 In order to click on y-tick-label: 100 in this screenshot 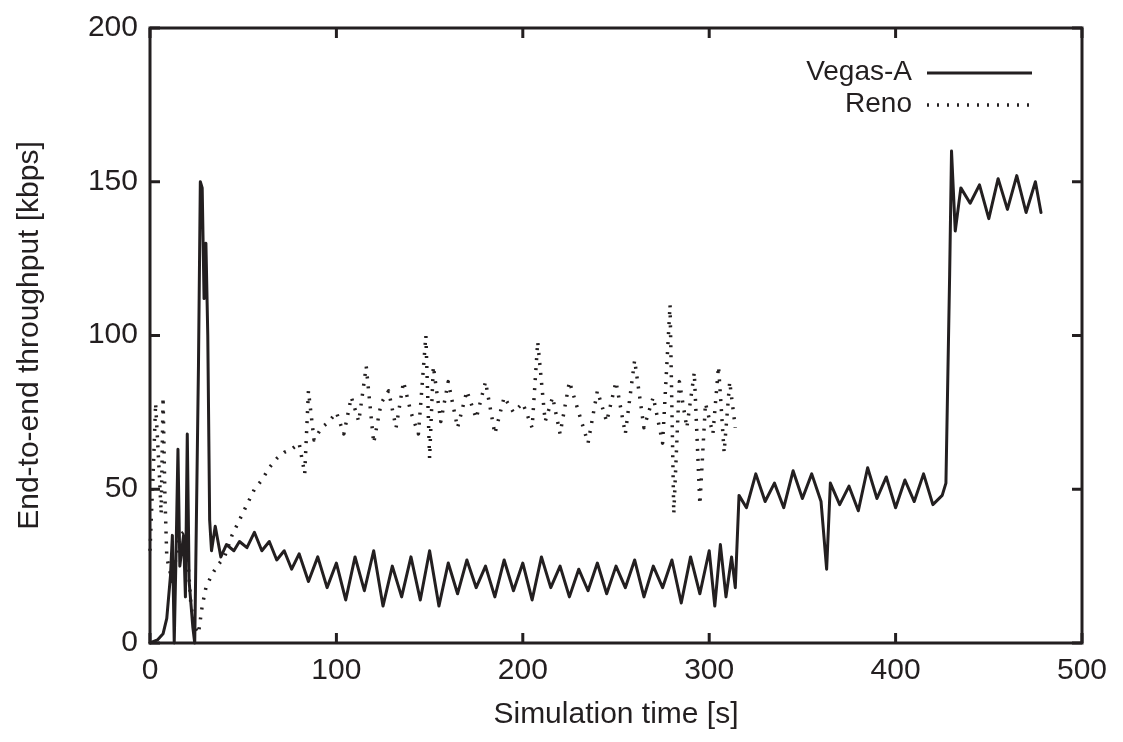, I will do `click(112, 333)`.